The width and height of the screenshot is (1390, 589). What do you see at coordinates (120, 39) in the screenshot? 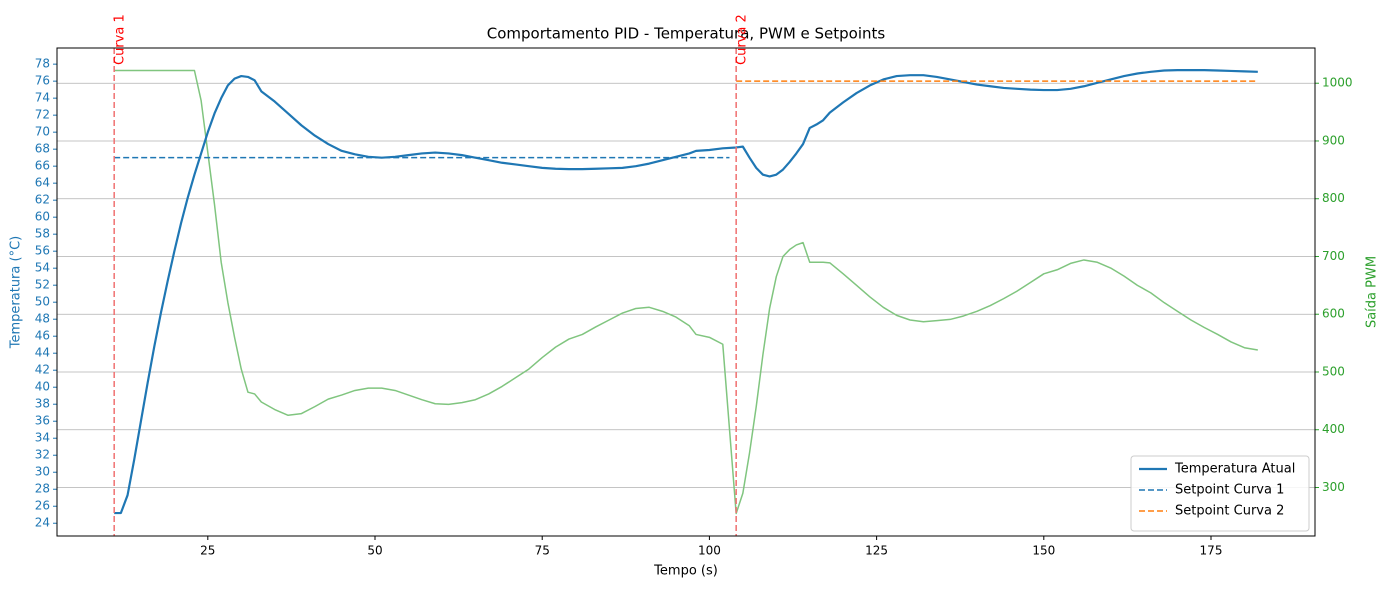
I see `vertical-line-label: Curva 1` at bounding box center [120, 39].